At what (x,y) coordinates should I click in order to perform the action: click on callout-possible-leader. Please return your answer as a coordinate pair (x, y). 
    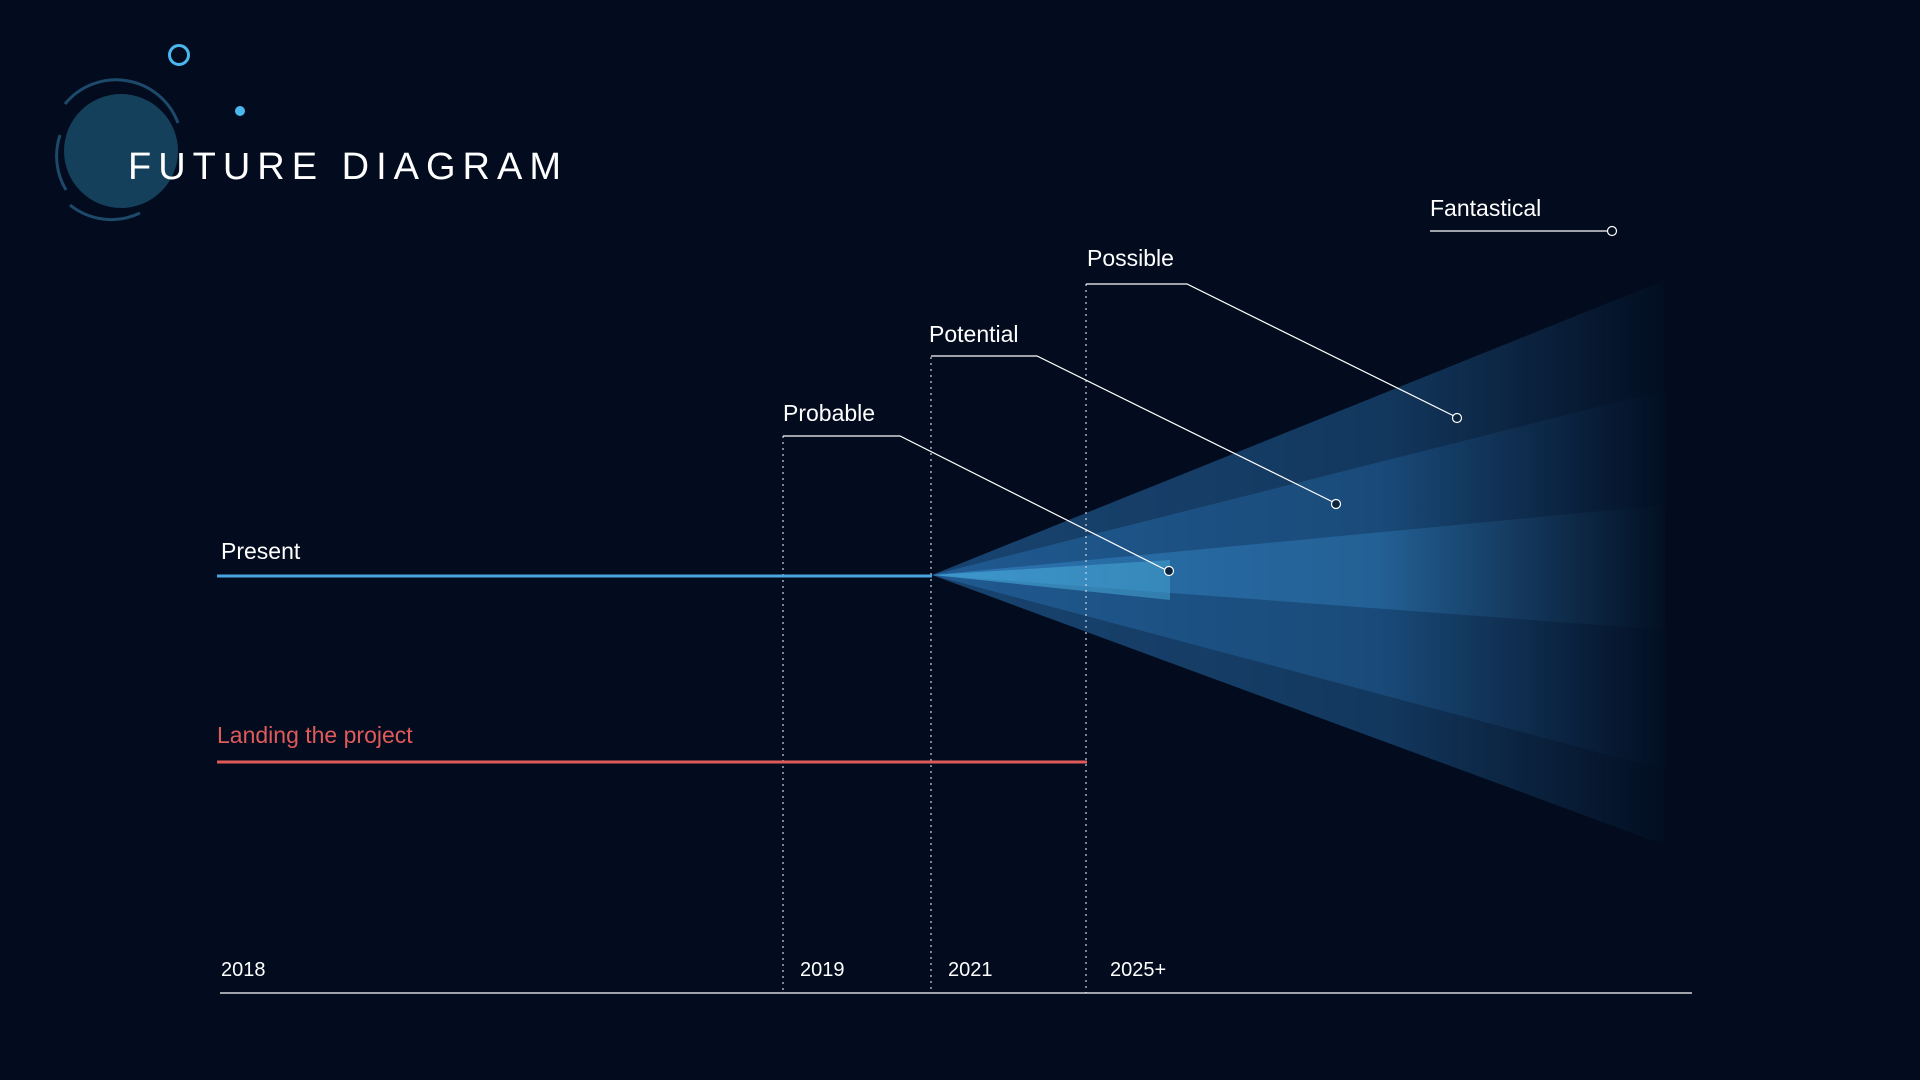
    Looking at the image, I should click on (1271, 350).